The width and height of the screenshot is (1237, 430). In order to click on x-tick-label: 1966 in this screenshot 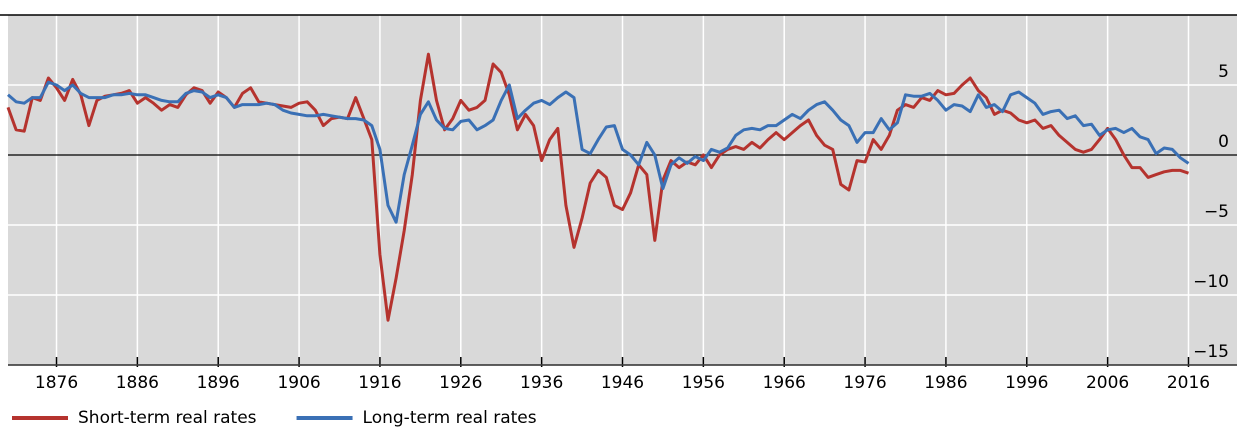, I will do `click(784, 383)`.